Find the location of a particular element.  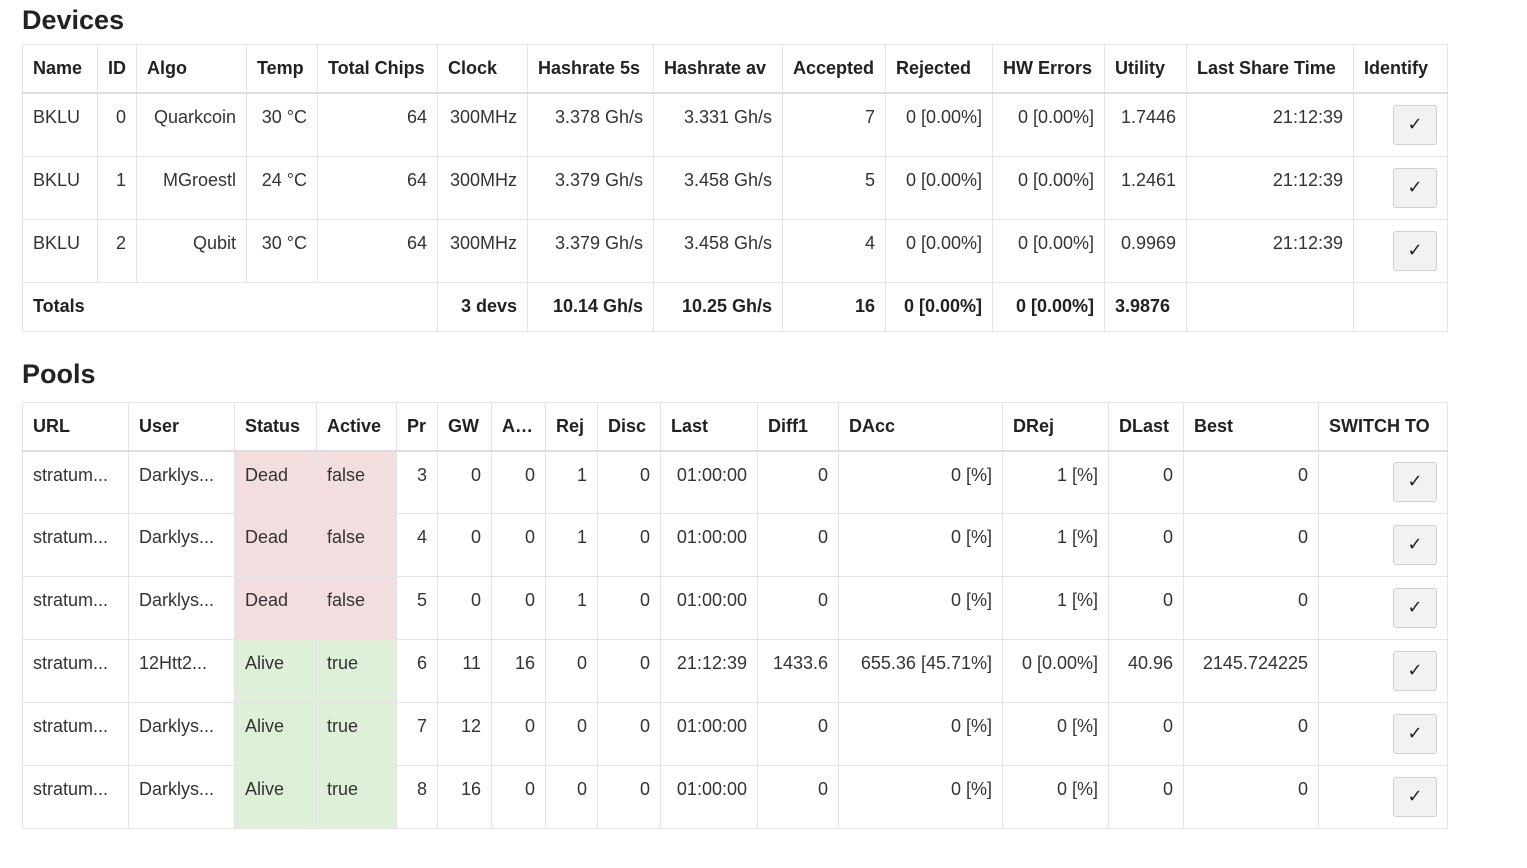

col-hashrate-av: Hashrate av is located at coordinates (718, 69).